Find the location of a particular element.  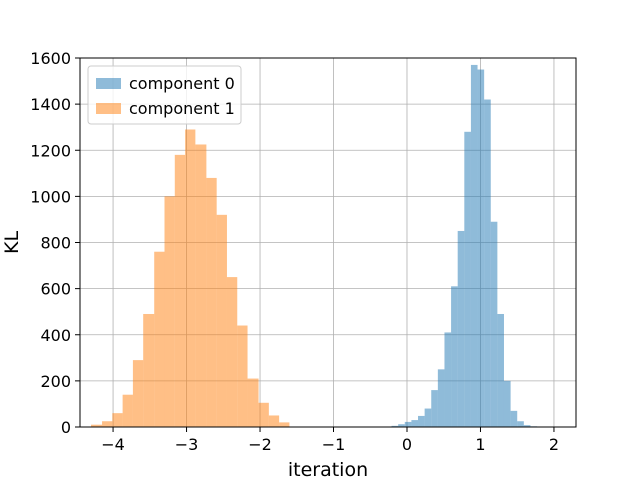

legend: component 0 component 1 is located at coordinates (164, 95).